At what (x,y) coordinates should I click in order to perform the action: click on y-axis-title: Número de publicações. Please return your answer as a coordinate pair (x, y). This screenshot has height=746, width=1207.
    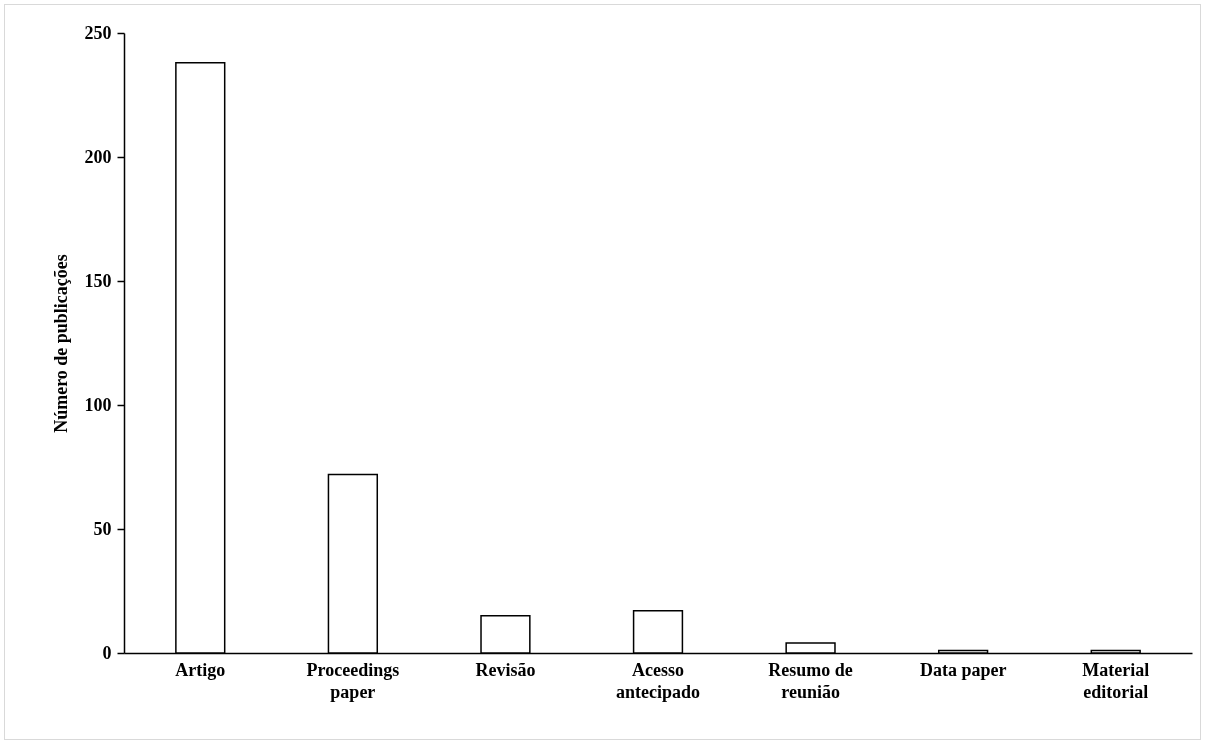
    Looking at the image, I should click on (60, 343).